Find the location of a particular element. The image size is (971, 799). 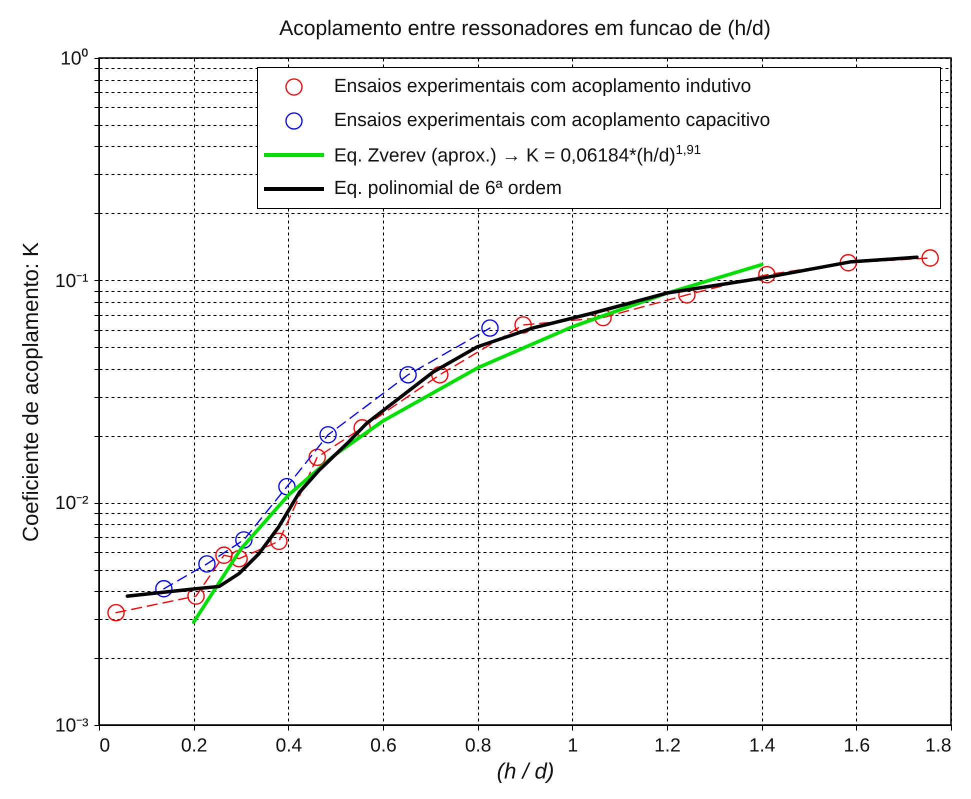

x-tick-label: 0.4 is located at coordinates (289, 746).